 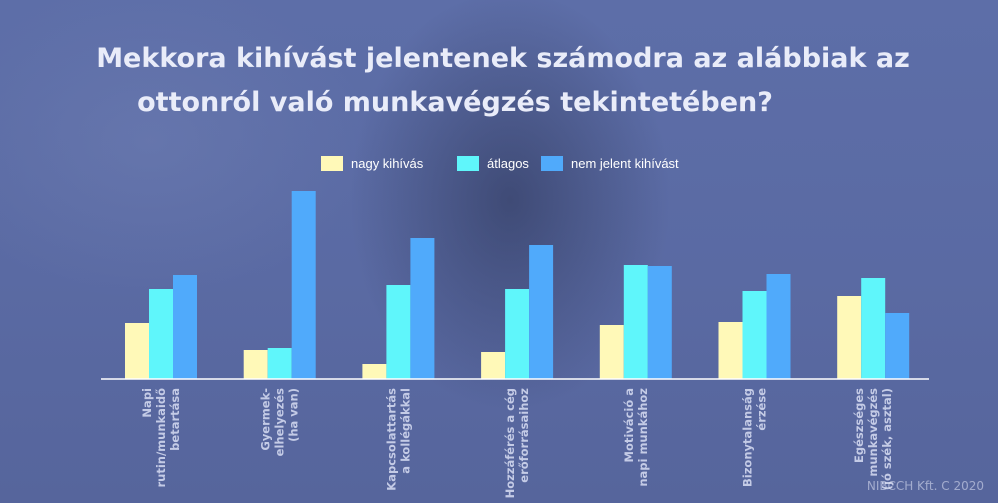 I want to click on x-tick-label: rutin/munkaidő, so click(x=161, y=438).